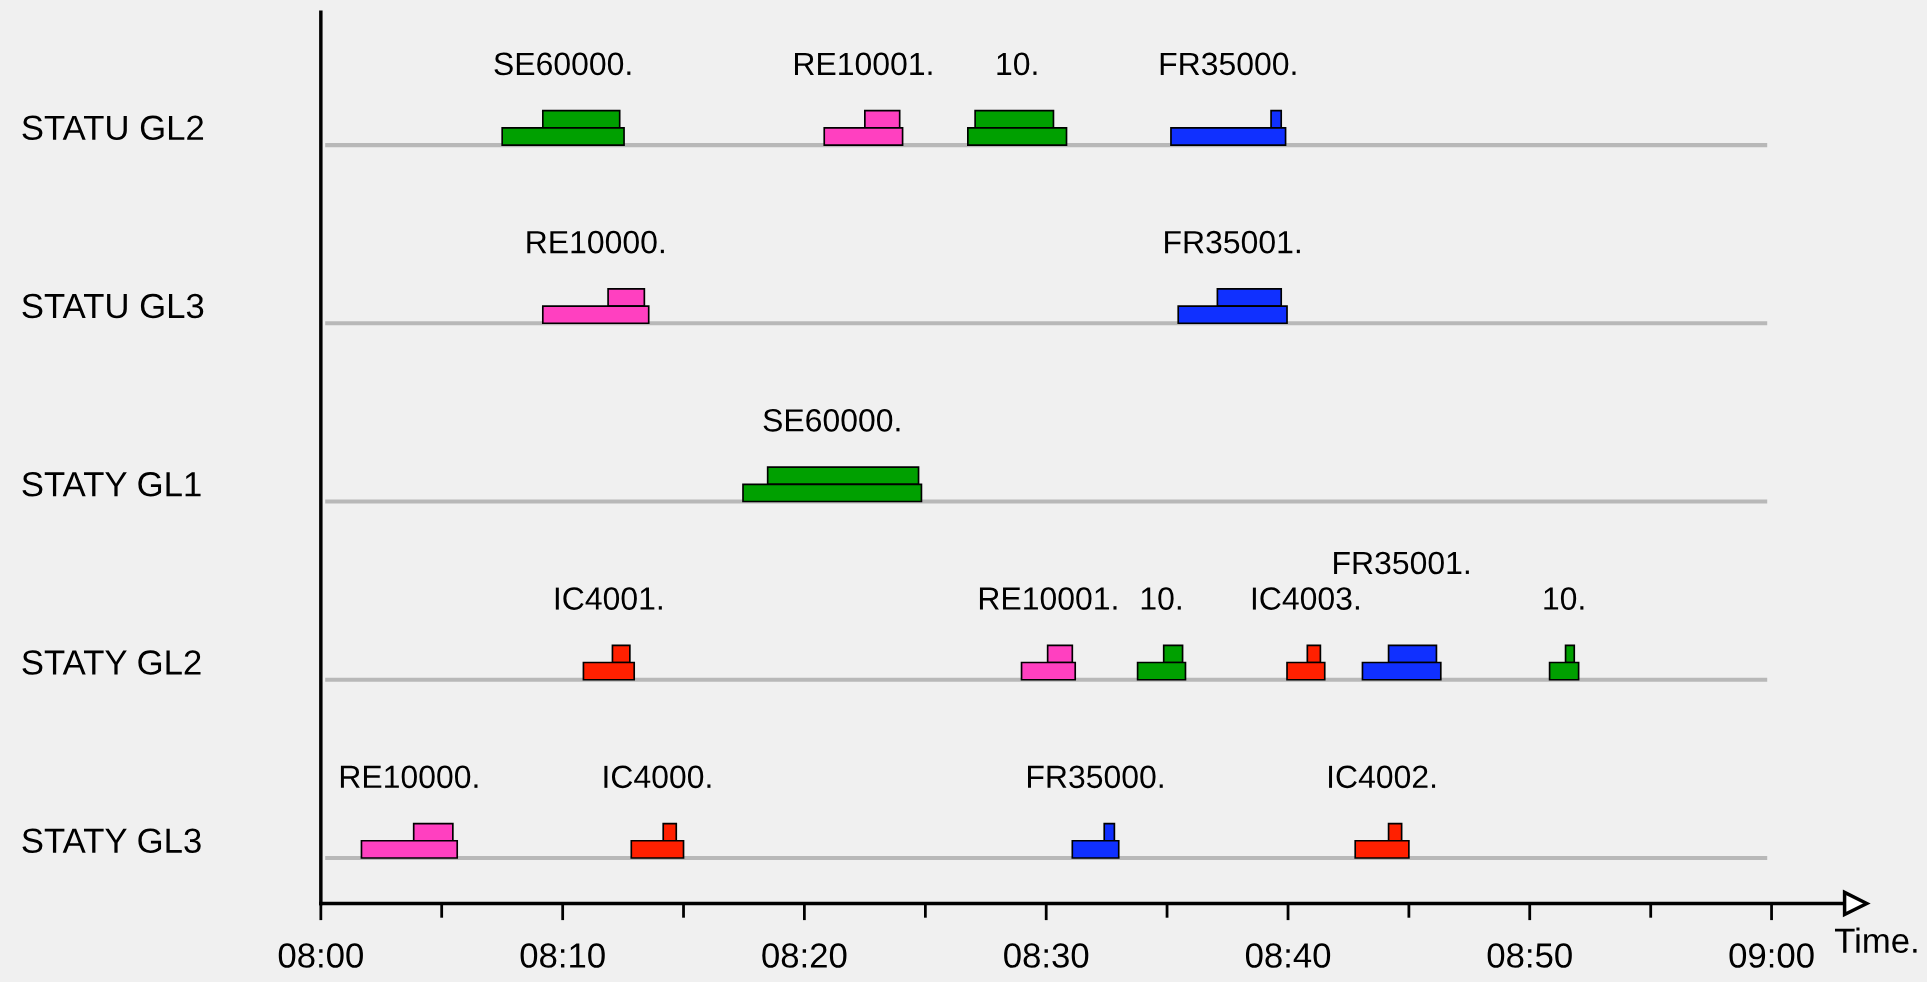 Image resolution: width=1927 pixels, height=982 pixels. Describe the element at coordinates (657, 777) in the screenshot. I see `series-label: IC4000.` at that location.